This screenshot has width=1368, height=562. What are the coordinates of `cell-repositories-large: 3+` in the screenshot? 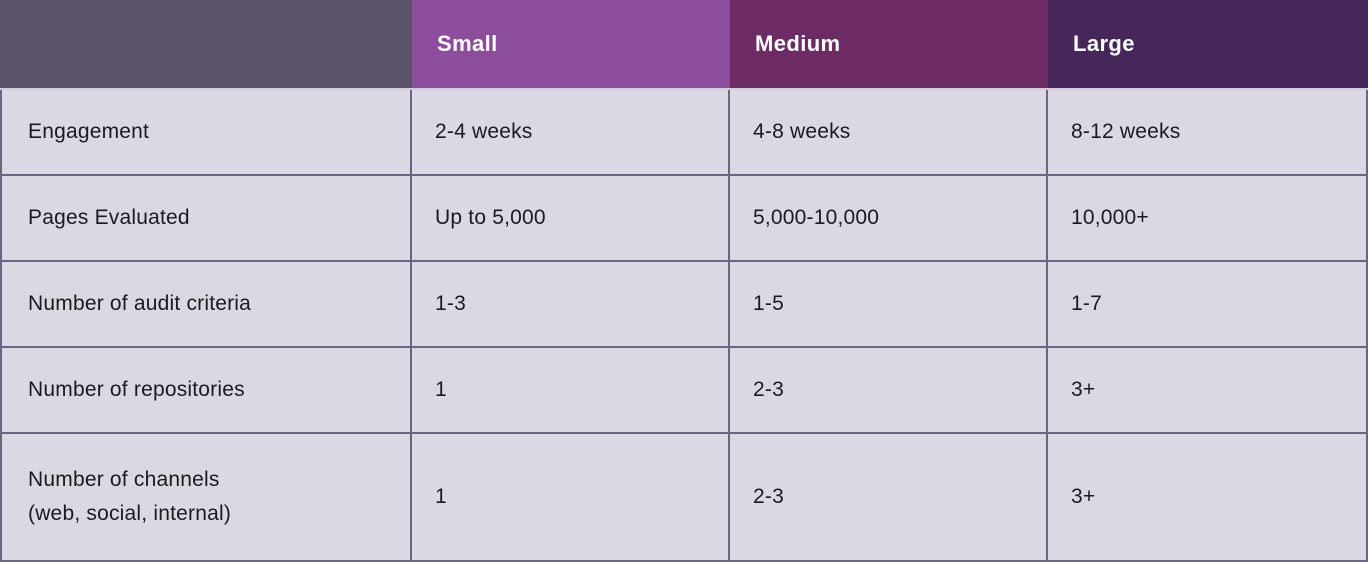 It's located at (1207, 390).